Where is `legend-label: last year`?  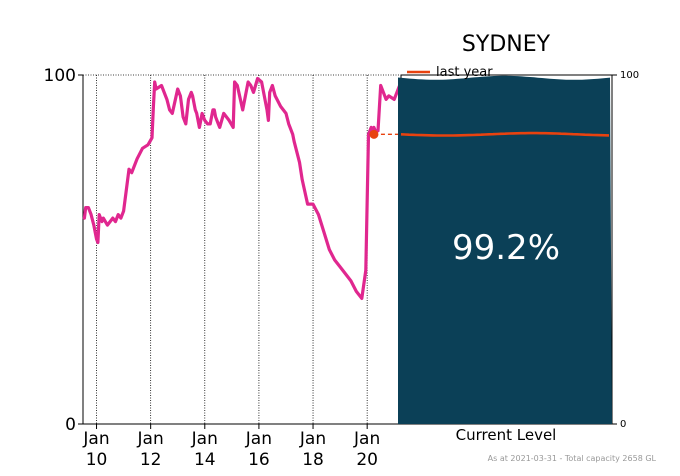
legend-label: last year is located at coordinates (464, 72).